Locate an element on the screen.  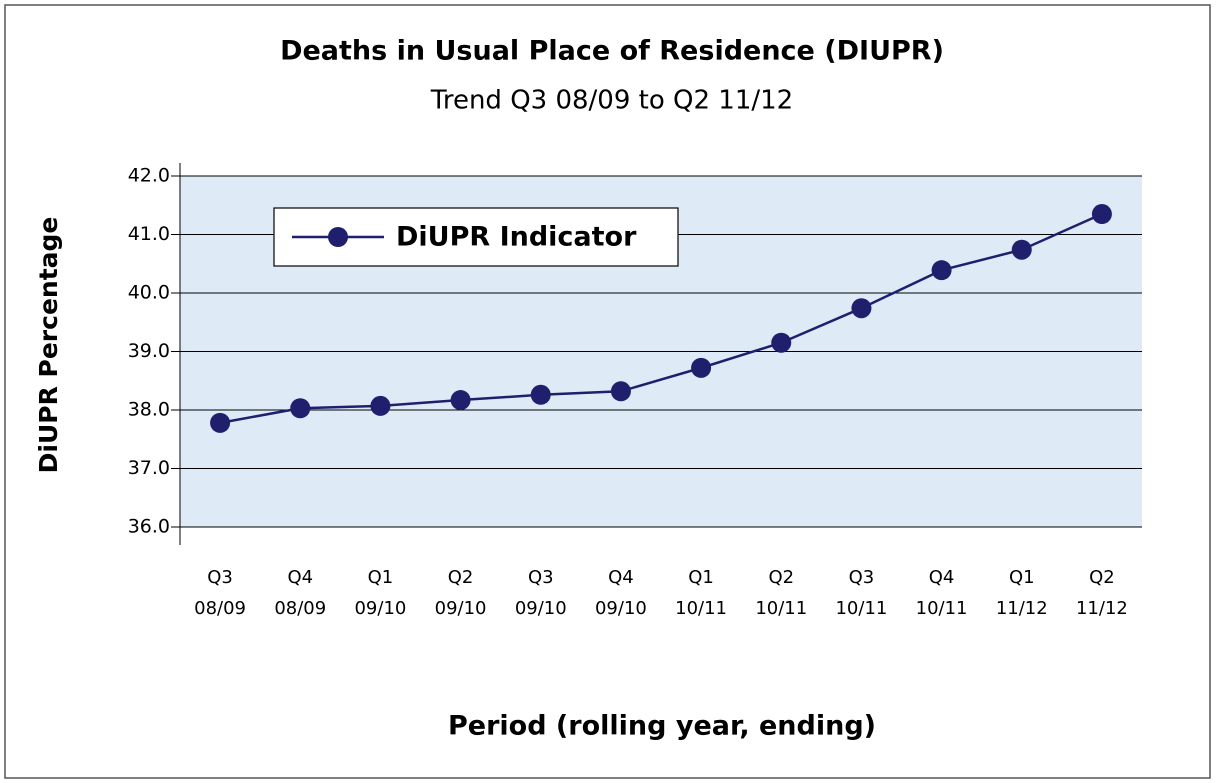
x-tick-label: Q1 09/10 is located at coordinates (380, 593).